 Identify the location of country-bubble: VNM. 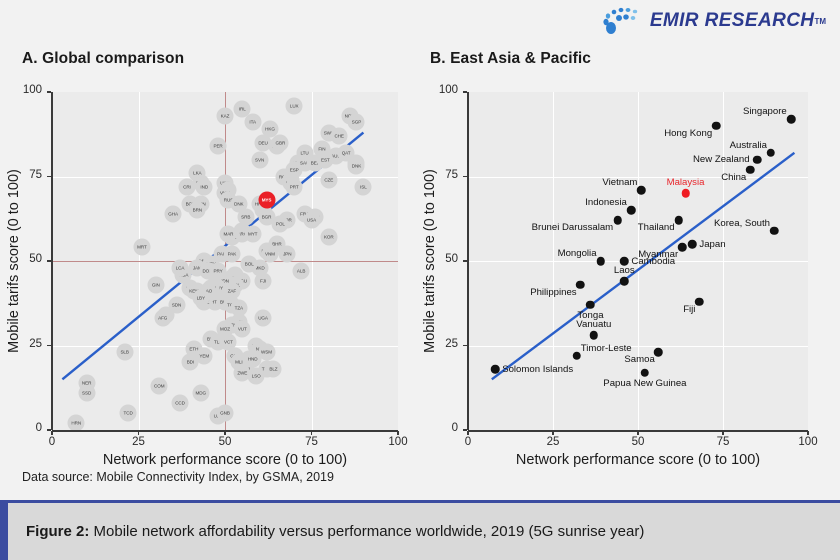
(270, 254).